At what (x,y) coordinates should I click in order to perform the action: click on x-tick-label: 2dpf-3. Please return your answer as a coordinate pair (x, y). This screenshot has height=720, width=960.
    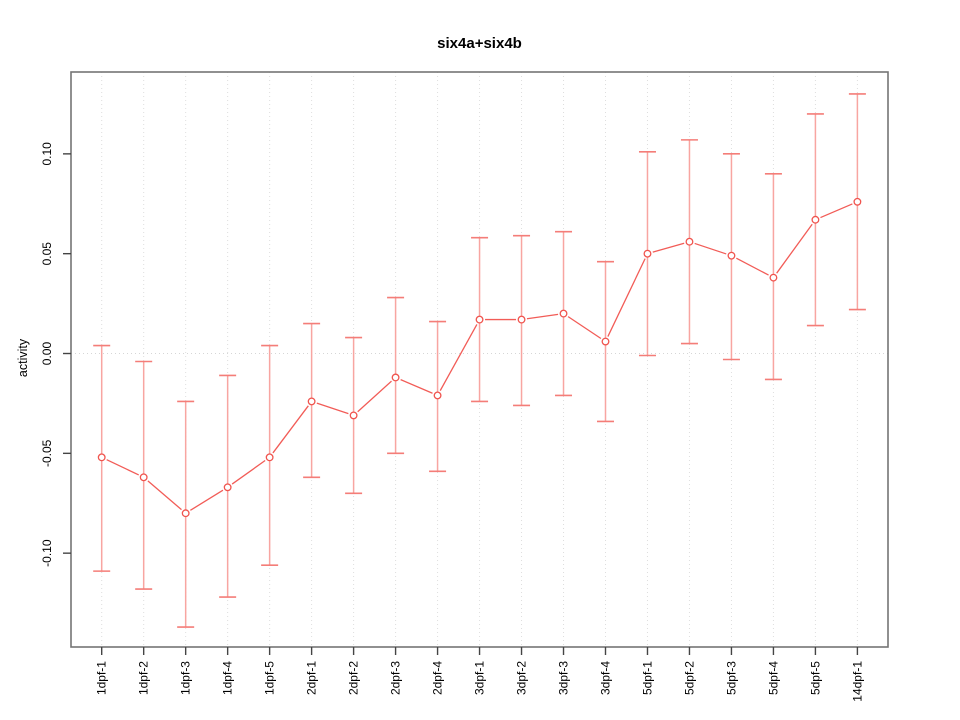
    Looking at the image, I should click on (396, 678).